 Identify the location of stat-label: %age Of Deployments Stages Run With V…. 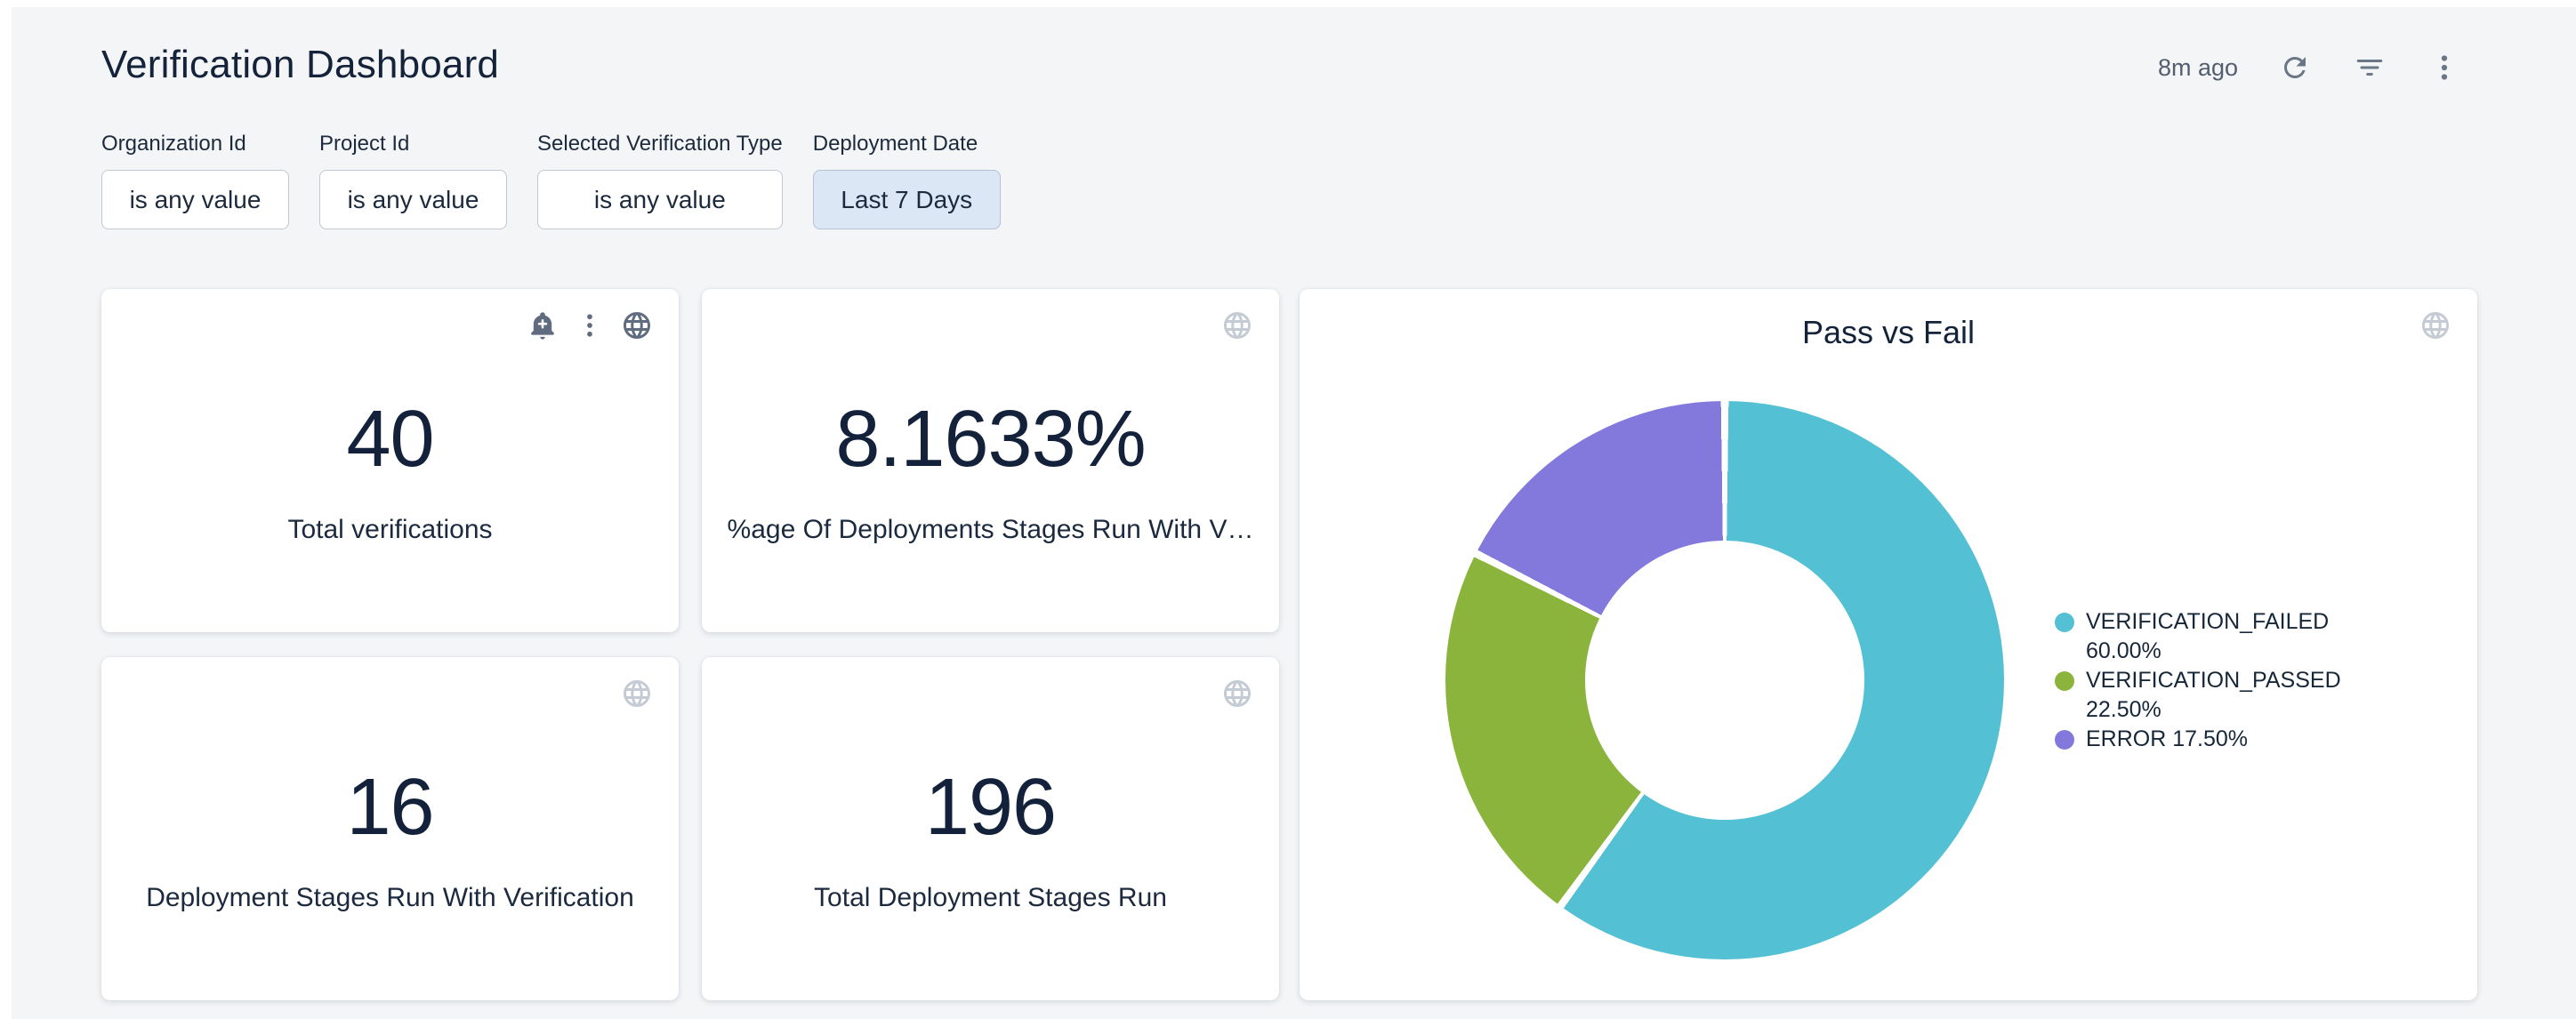
(990, 529).